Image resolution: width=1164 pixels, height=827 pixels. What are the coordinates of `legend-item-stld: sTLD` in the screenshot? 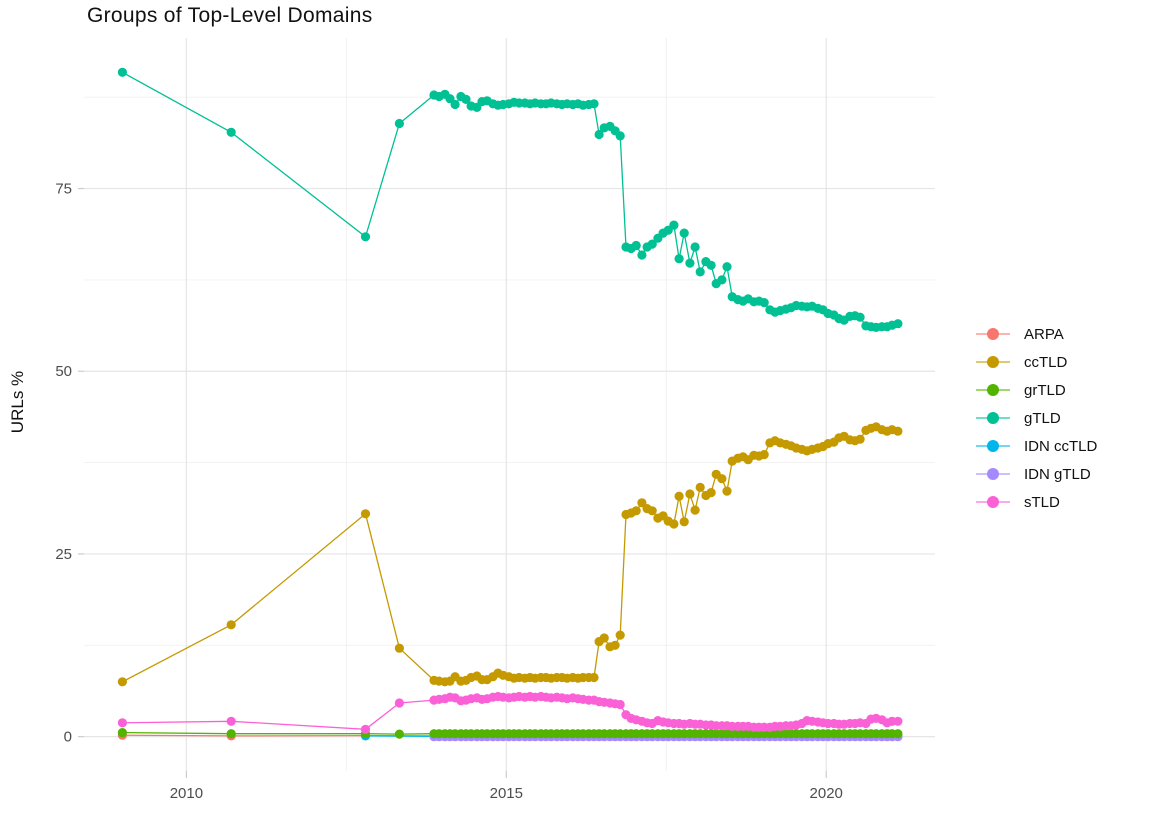 It's located at (1036, 502).